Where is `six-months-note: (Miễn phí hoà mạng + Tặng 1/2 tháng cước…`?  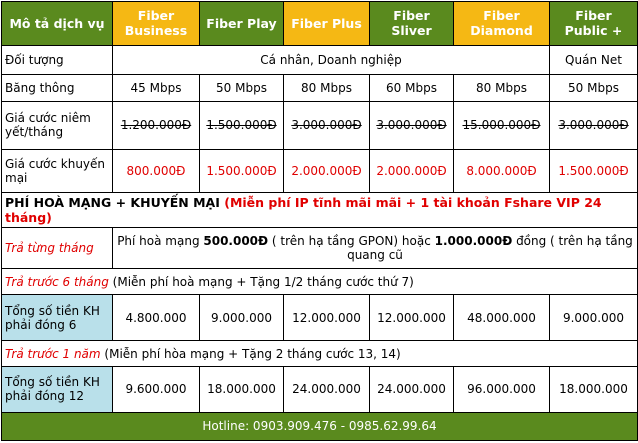
six-months-note: (Miễn phí hoà mạng + Tặng 1/2 tháng cước… is located at coordinates (261, 281).